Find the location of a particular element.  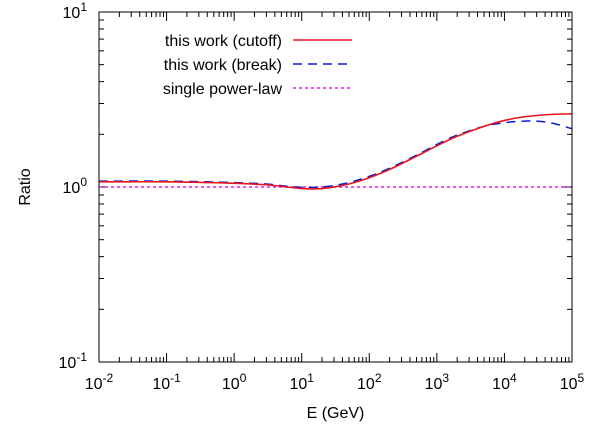

x-axis-label: E (GeV) is located at coordinates (336, 413).